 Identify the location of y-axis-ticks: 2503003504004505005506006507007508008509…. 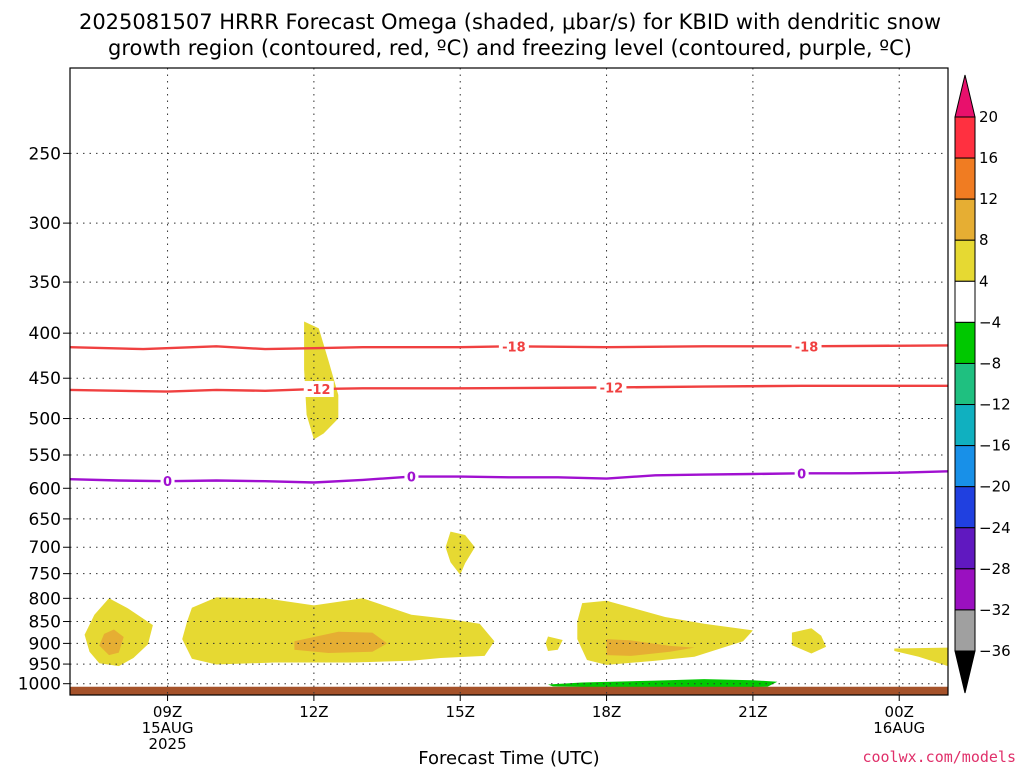
(44, 419).